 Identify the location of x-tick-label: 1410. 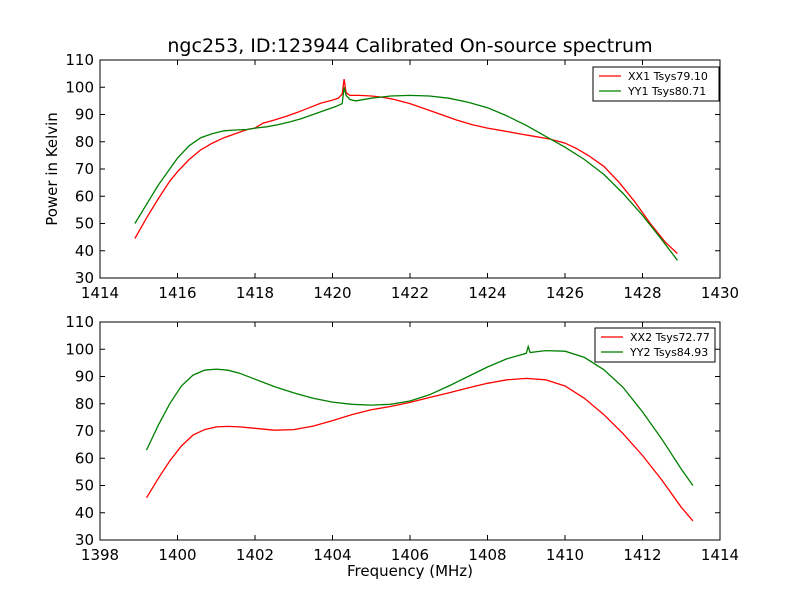
(565, 555).